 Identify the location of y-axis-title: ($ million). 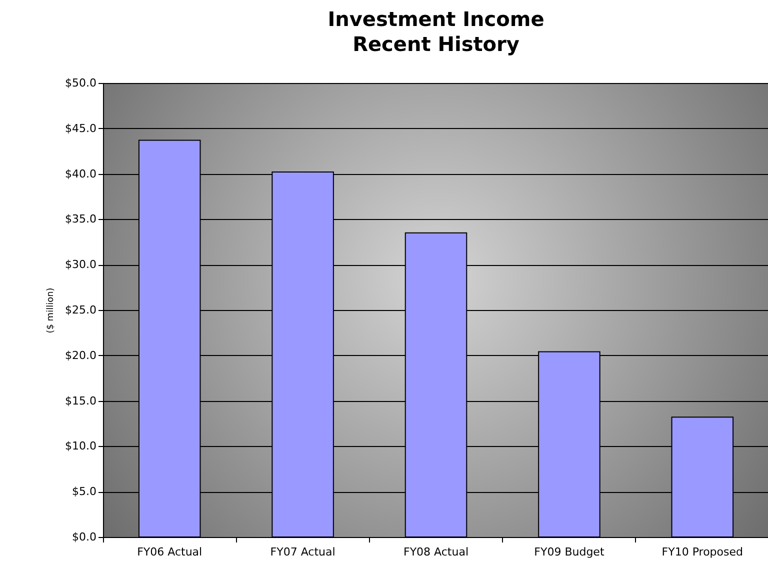
(51, 311).